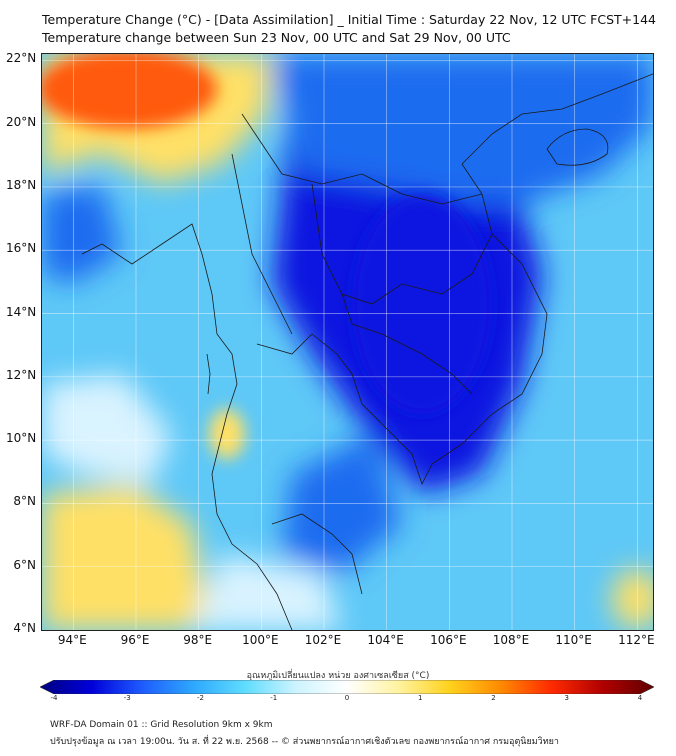 The image size is (676, 756). I want to click on lat-tick-label: 20°N, so click(21, 121).